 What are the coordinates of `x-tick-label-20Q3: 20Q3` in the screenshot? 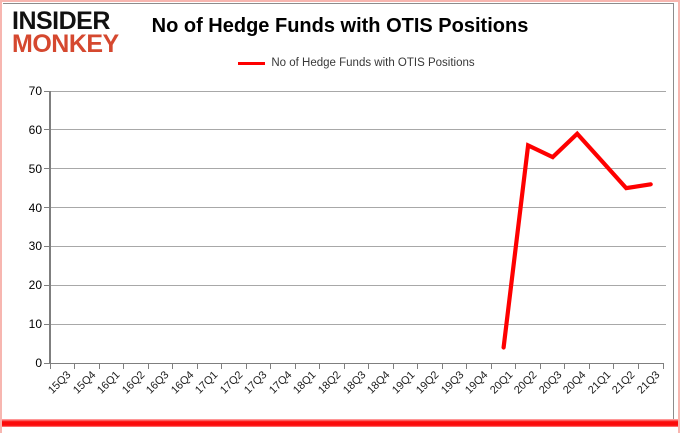 It's located at (550, 383).